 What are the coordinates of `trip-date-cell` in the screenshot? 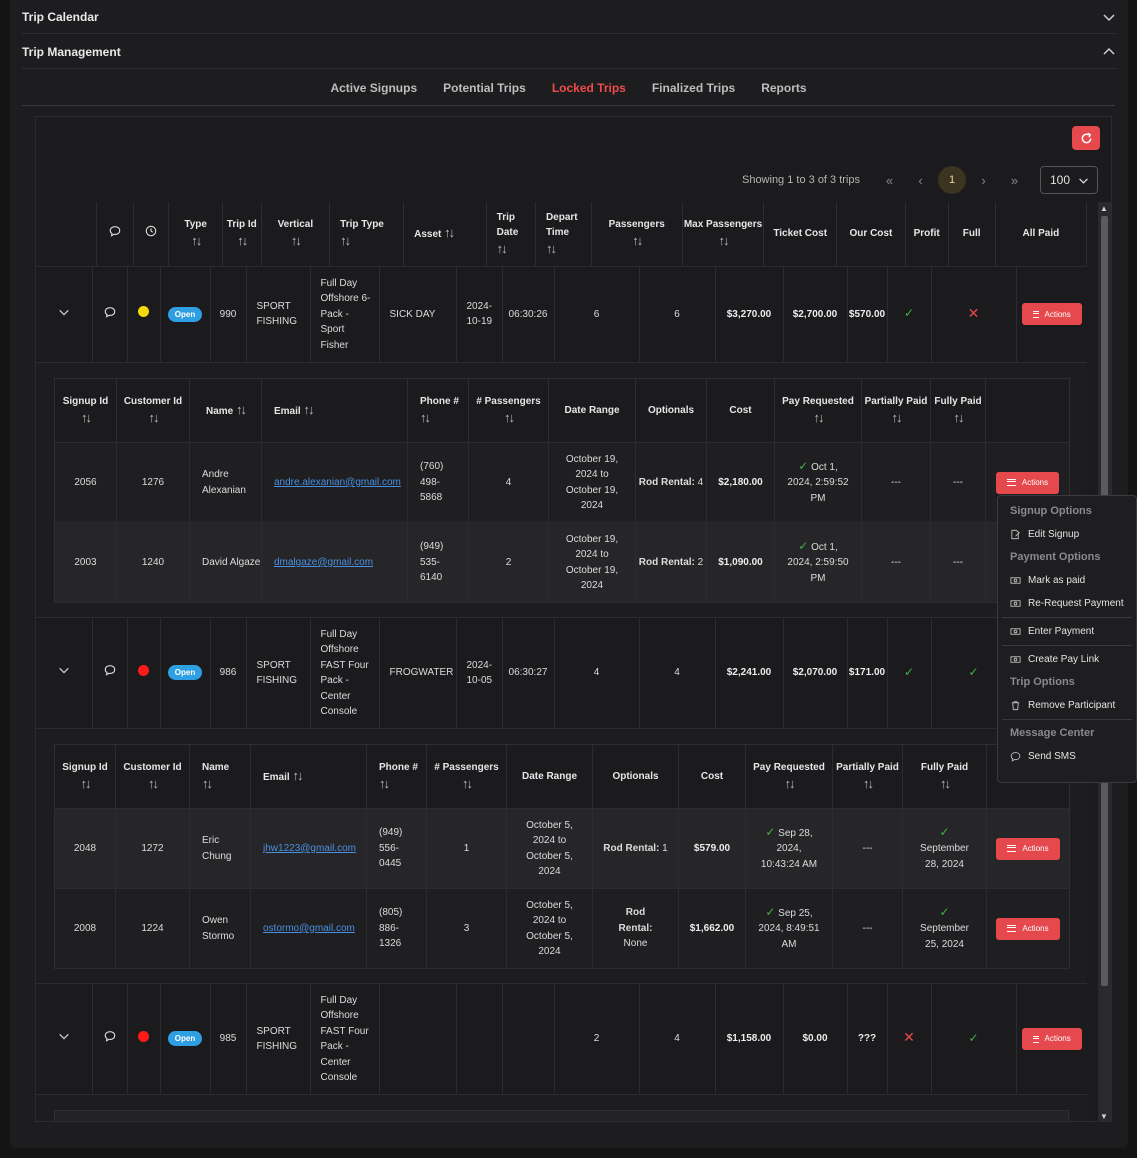 It's located at (479, 1039).